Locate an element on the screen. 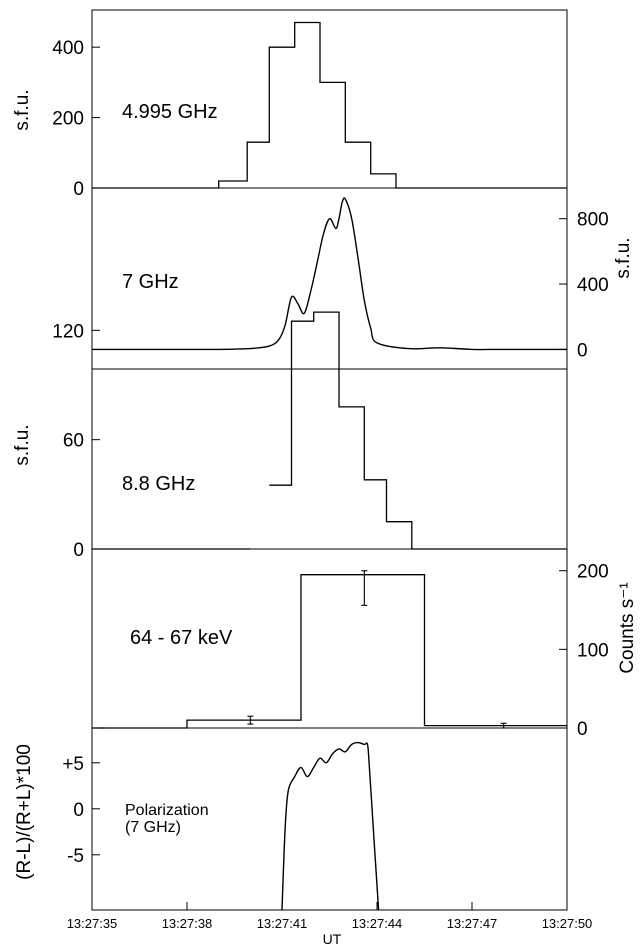 This screenshot has width=641, height=950. panel-5-label-sub: (7 GHz) is located at coordinates (153, 827).